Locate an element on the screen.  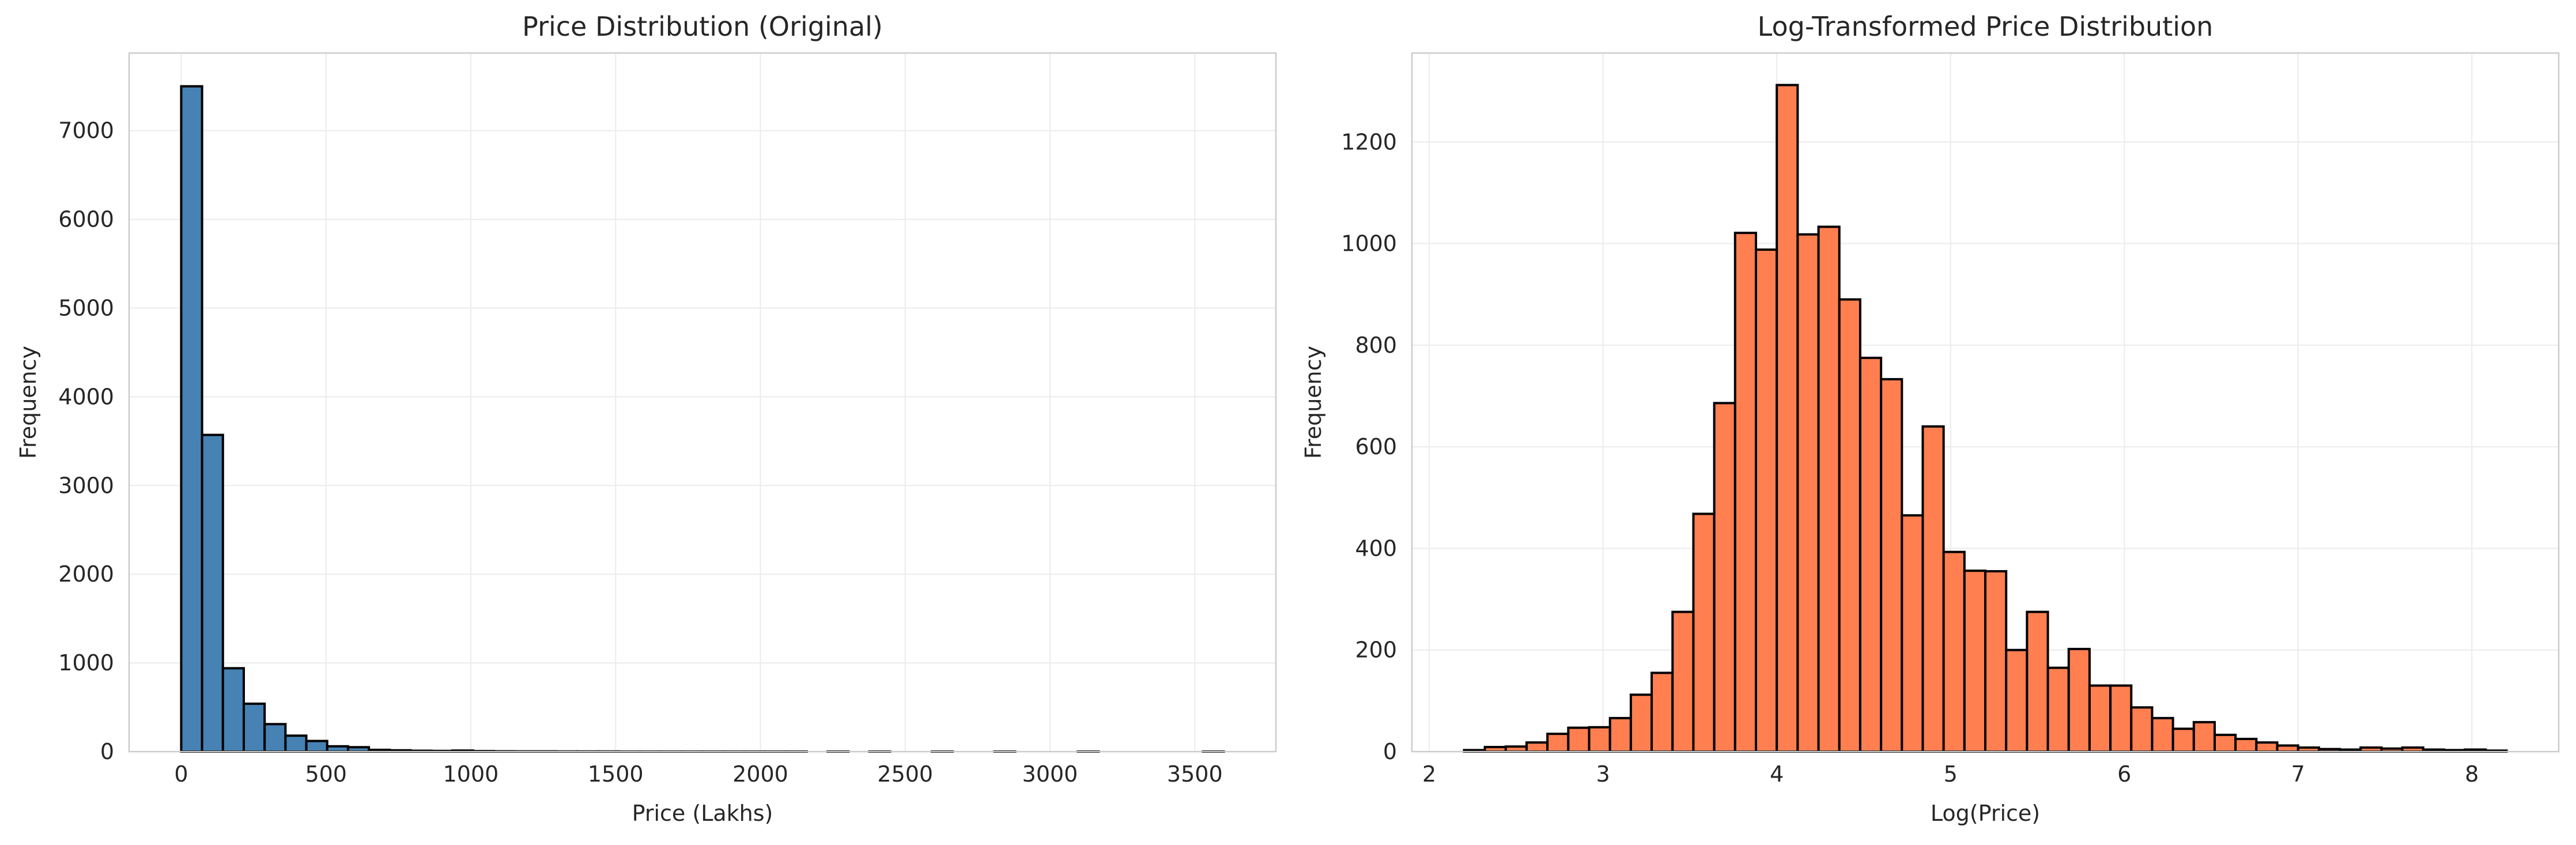
y-tick-label-original-0: 0 is located at coordinates (107, 752).